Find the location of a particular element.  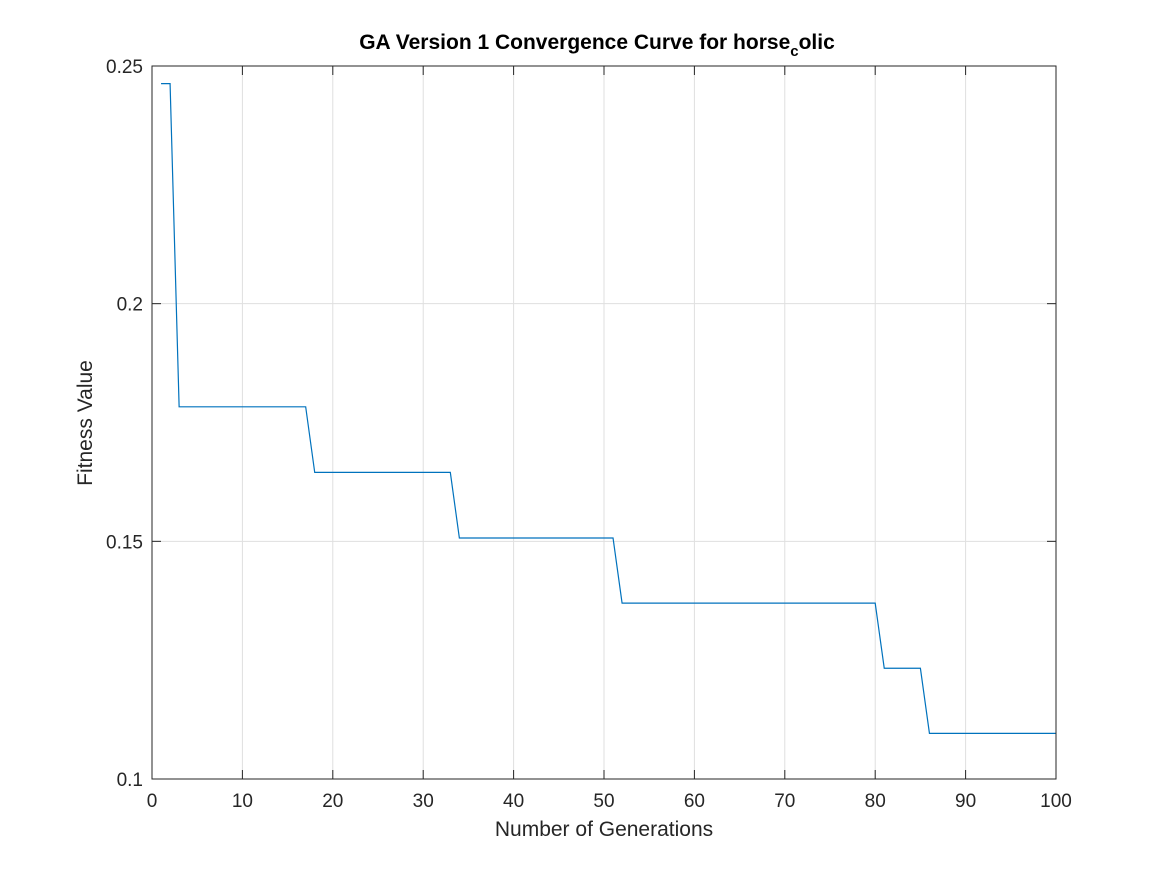

x-tick-label: 100 is located at coordinates (1056, 801).